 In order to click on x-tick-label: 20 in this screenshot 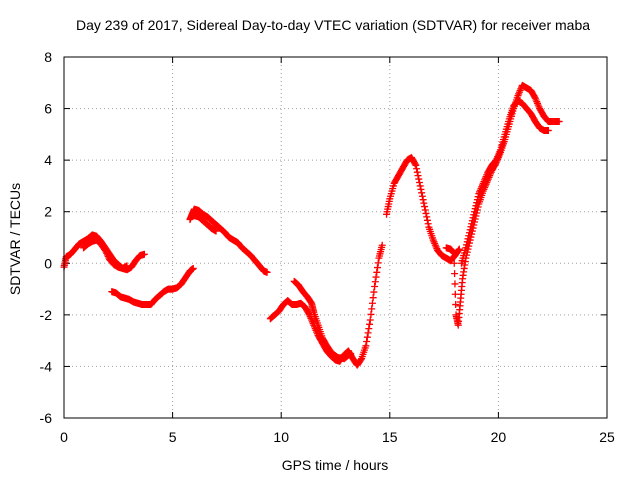, I will do `click(499, 437)`.